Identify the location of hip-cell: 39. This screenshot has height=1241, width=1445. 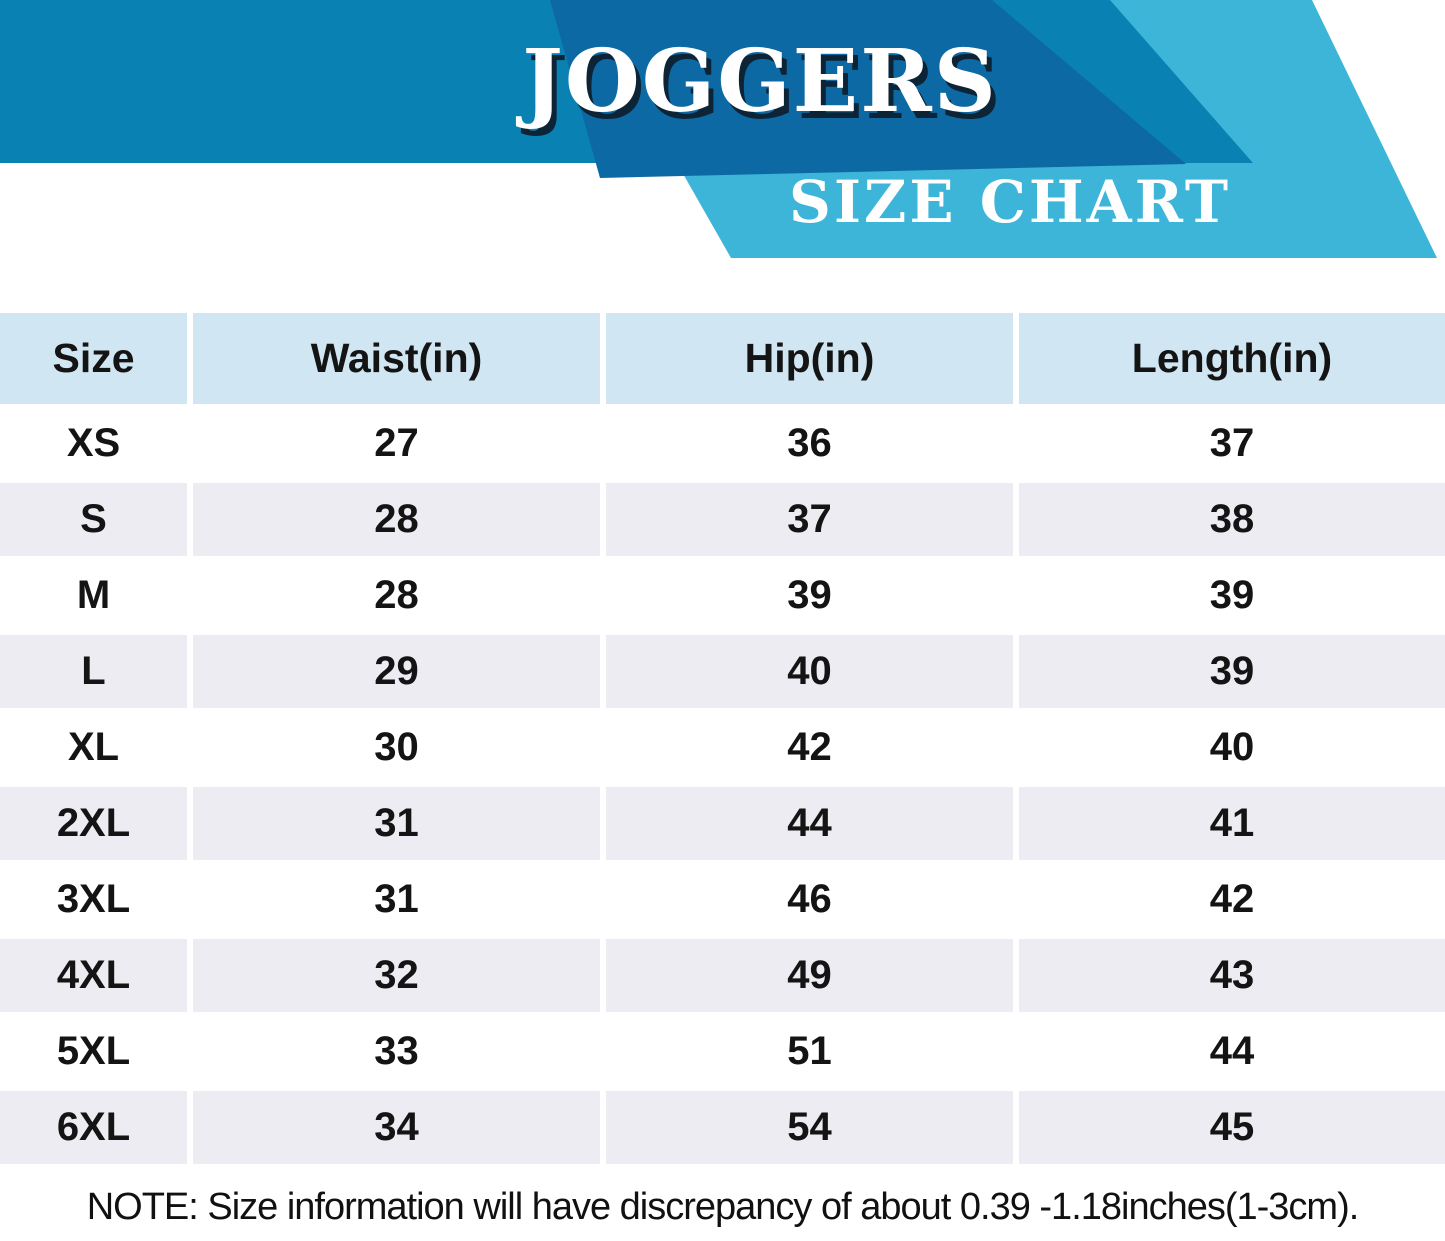
(809, 595).